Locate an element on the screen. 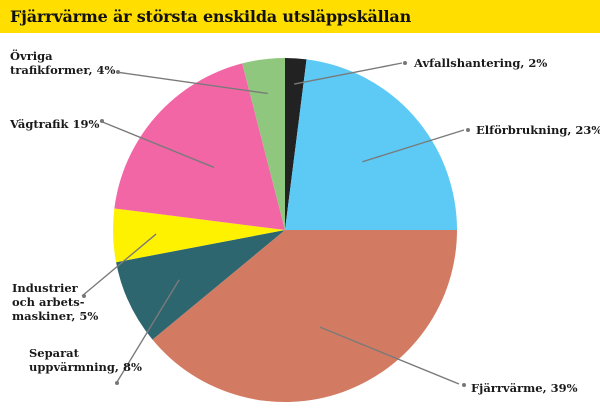 The width and height of the screenshot is (600, 419). slice-label-6: Vägtrafik 19% is located at coordinates (54, 124).